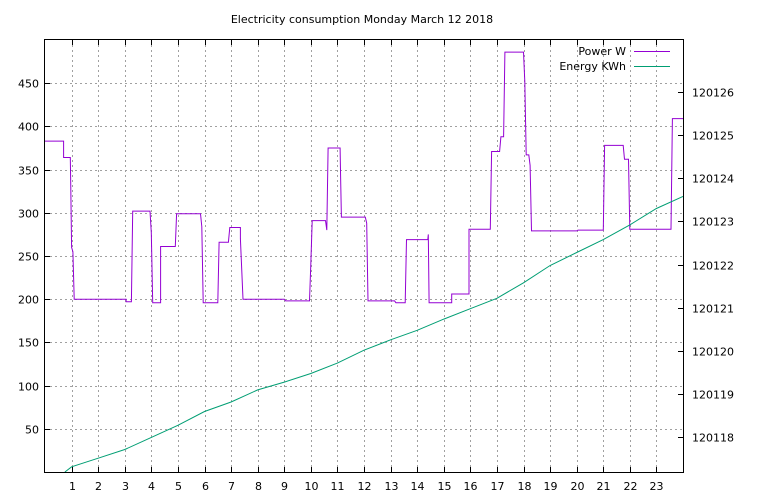 The width and height of the screenshot is (768, 500). What do you see at coordinates (713, 93) in the screenshot?
I see `y-right-tick-label: 120126` at bounding box center [713, 93].